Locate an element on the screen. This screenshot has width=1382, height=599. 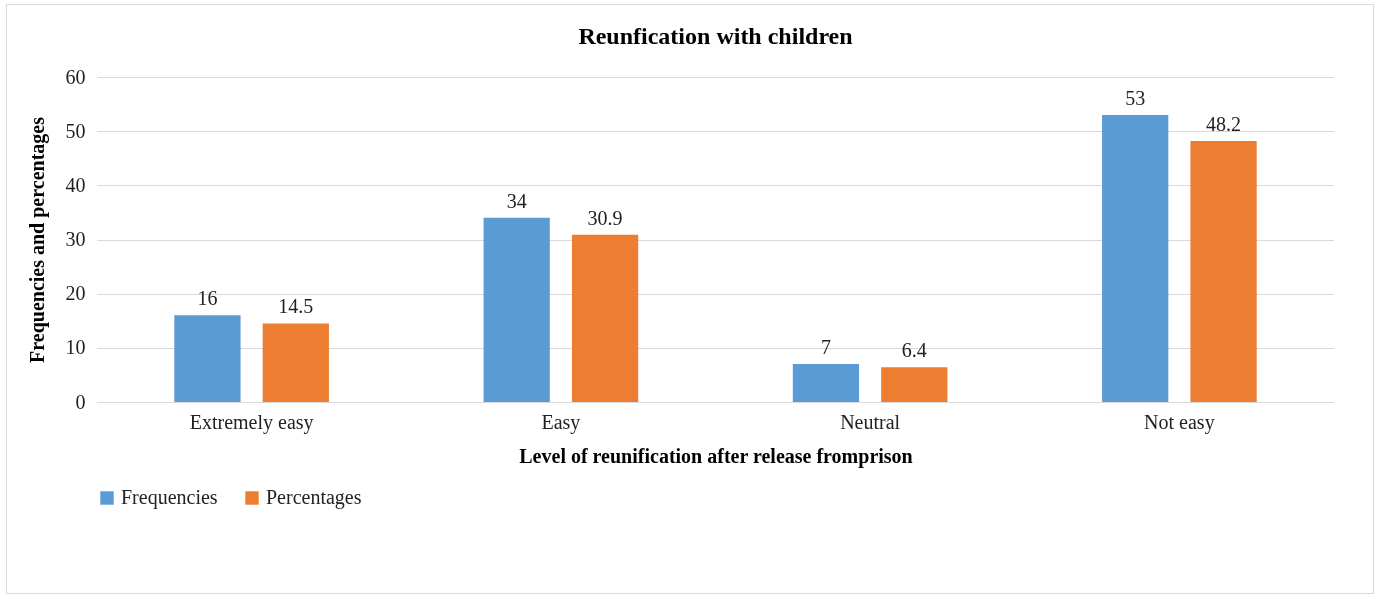
x-axis-title: Level of reunification after release fromprison is located at coordinates (716, 456).